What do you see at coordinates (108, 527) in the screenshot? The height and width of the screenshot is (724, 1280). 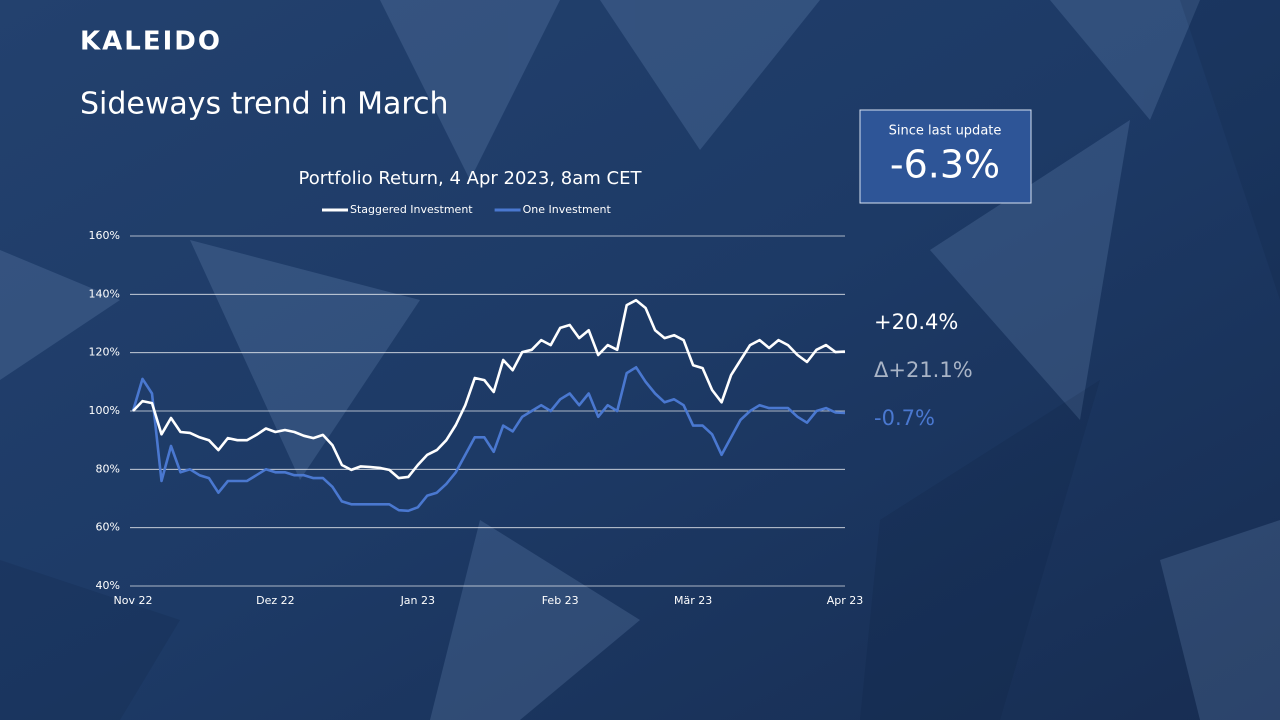 I see `y-tick-label: 60%` at bounding box center [108, 527].